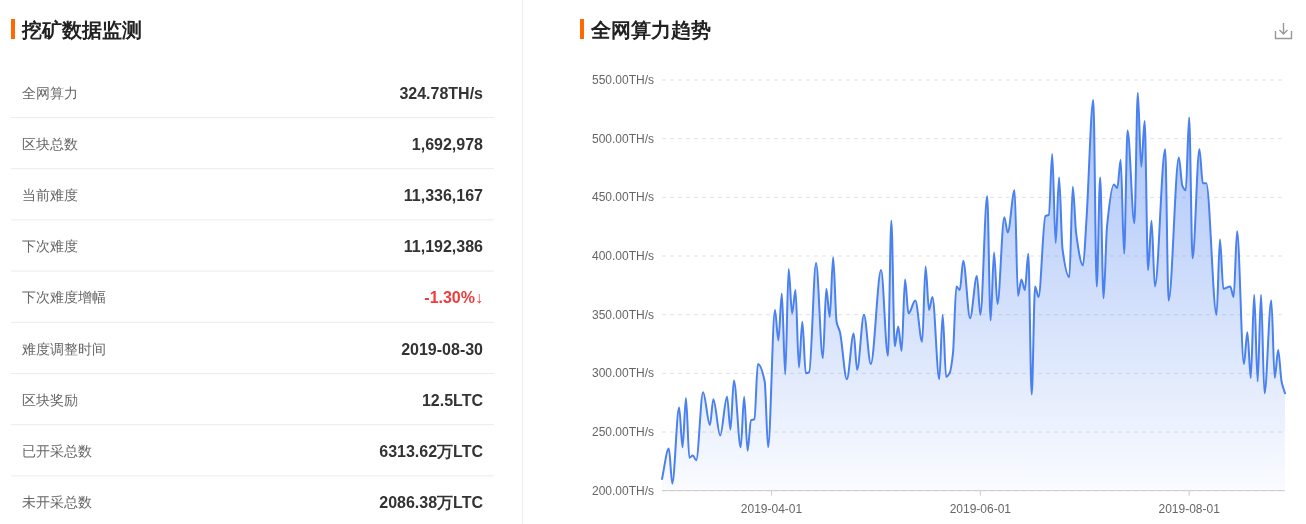  Describe the element at coordinates (1189, 508) in the screenshot. I see `x-tick-label: 2019-08-01` at that location.